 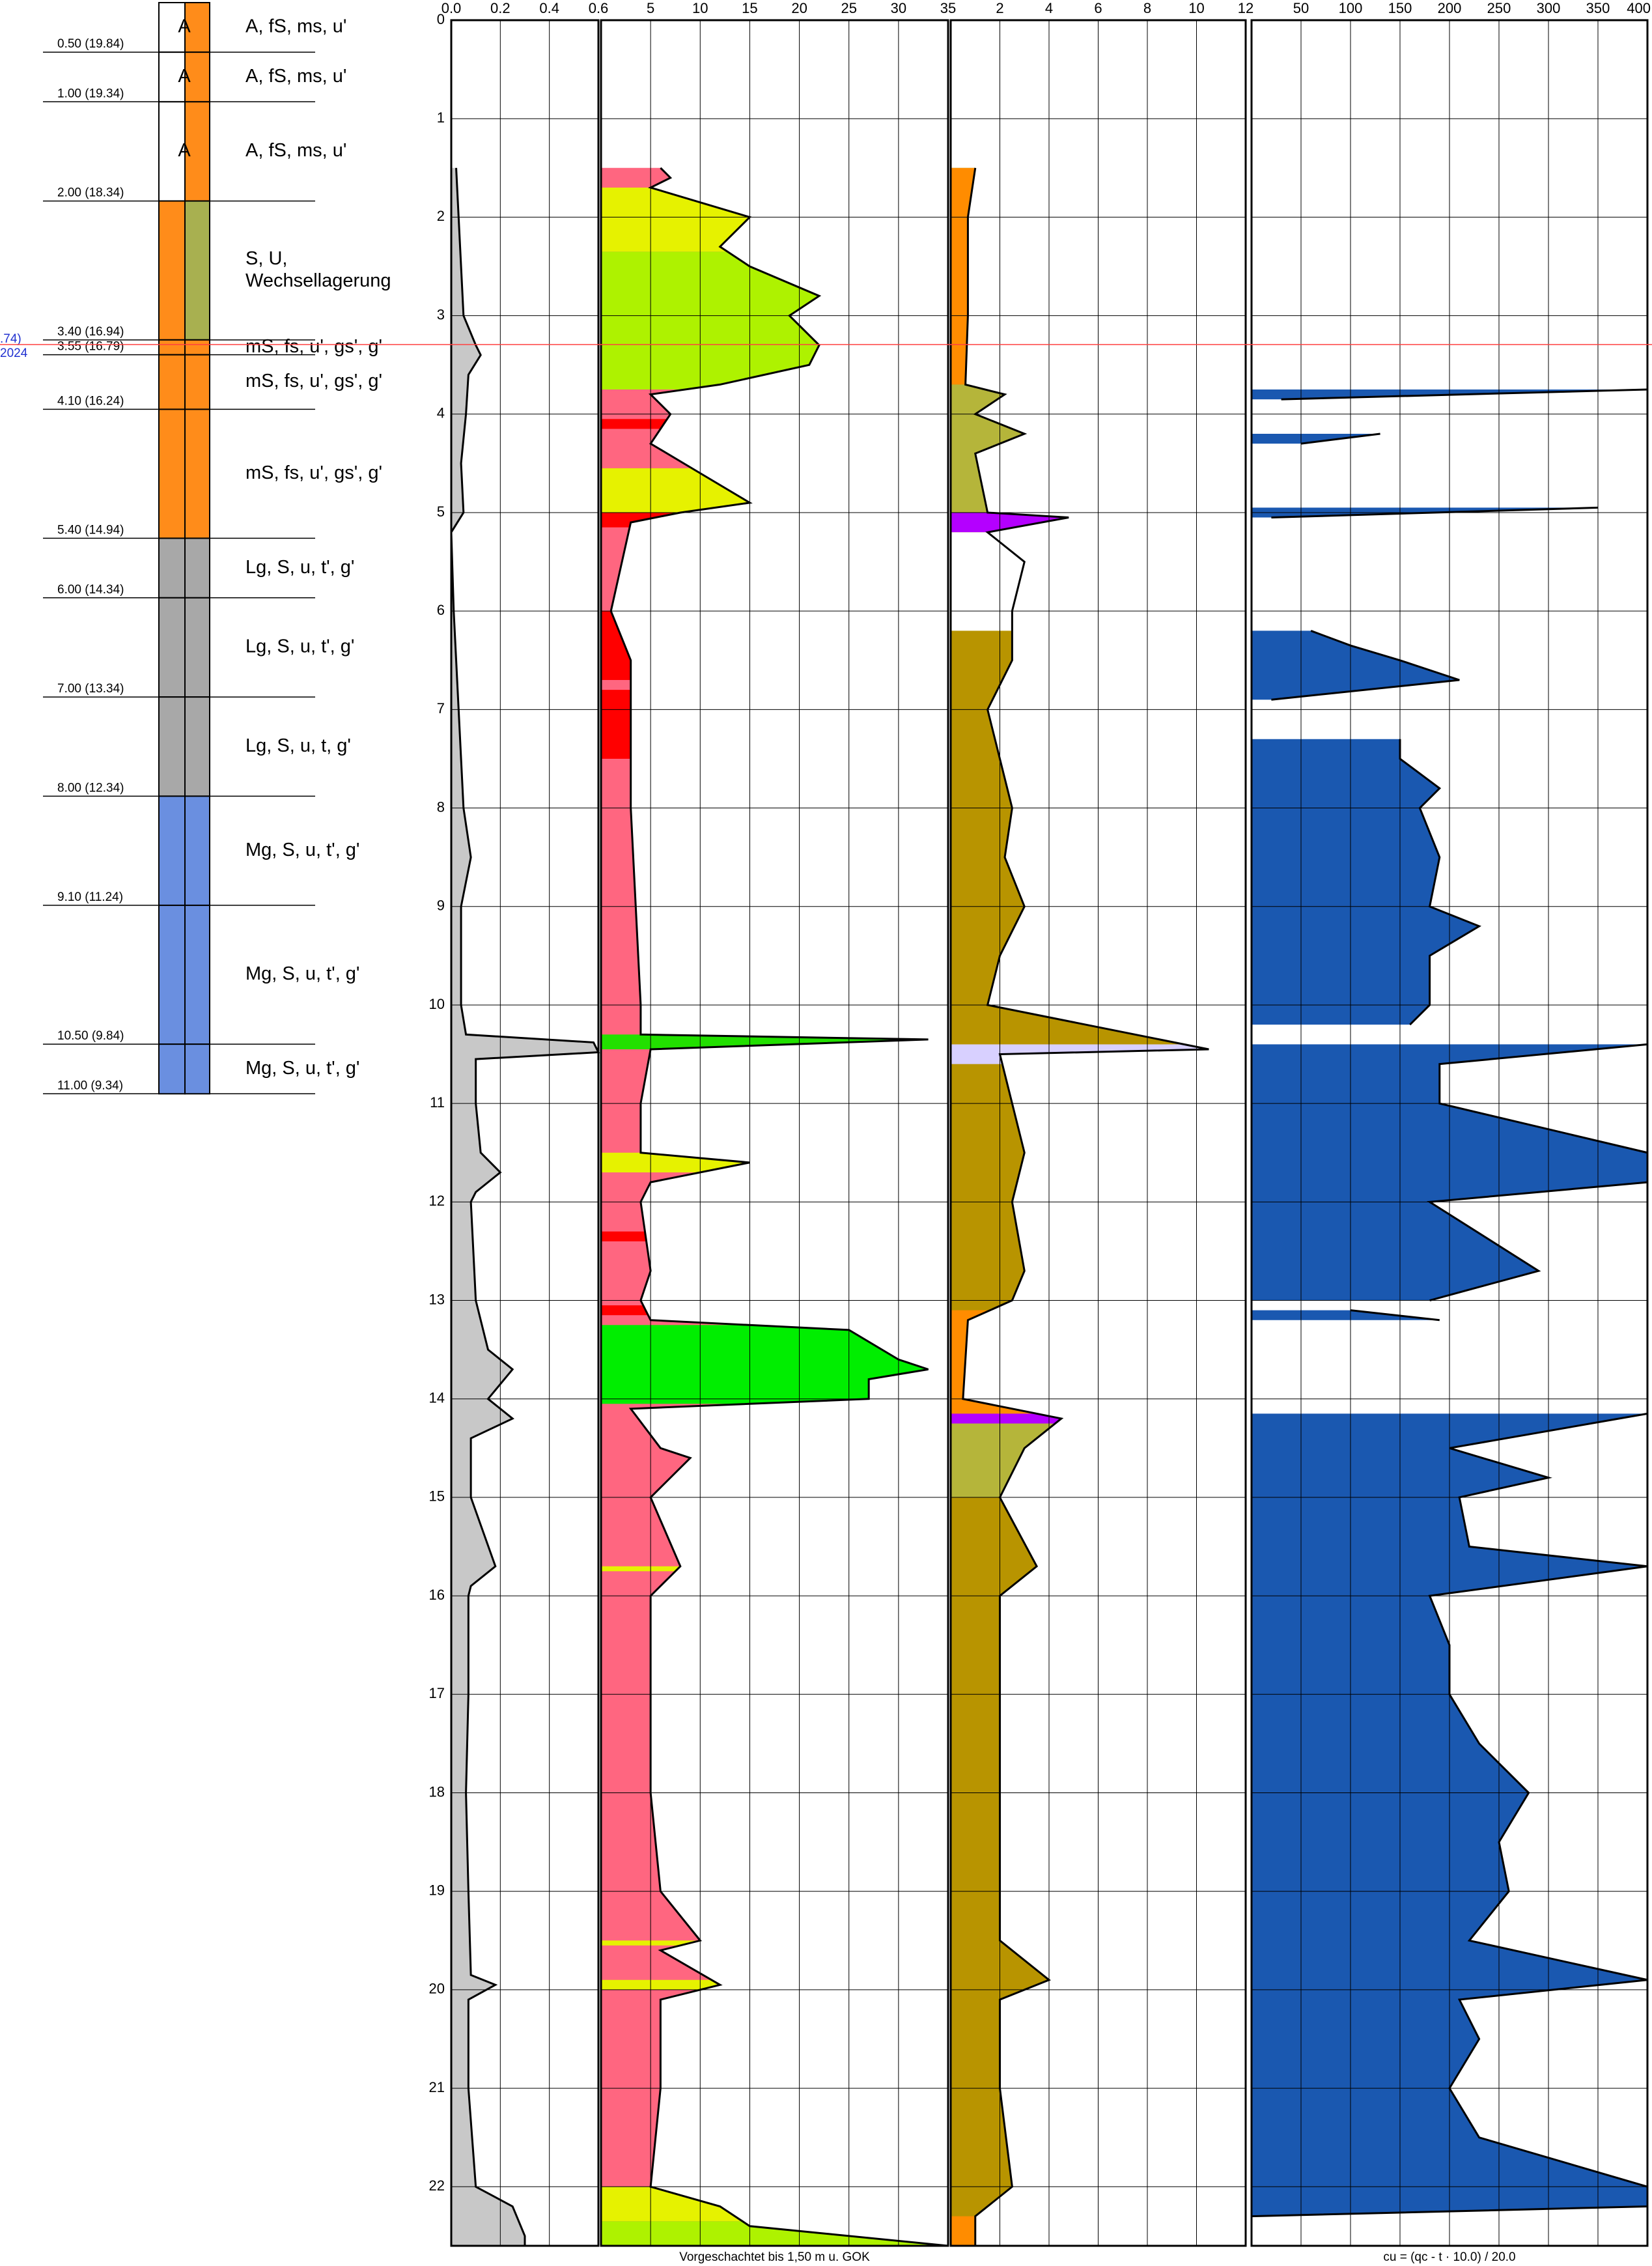 What do you see at coordinates (91, 44) in the screenshot?
I see `depth-label: 0.50 (19.84)` at bounding box center [91, 44].